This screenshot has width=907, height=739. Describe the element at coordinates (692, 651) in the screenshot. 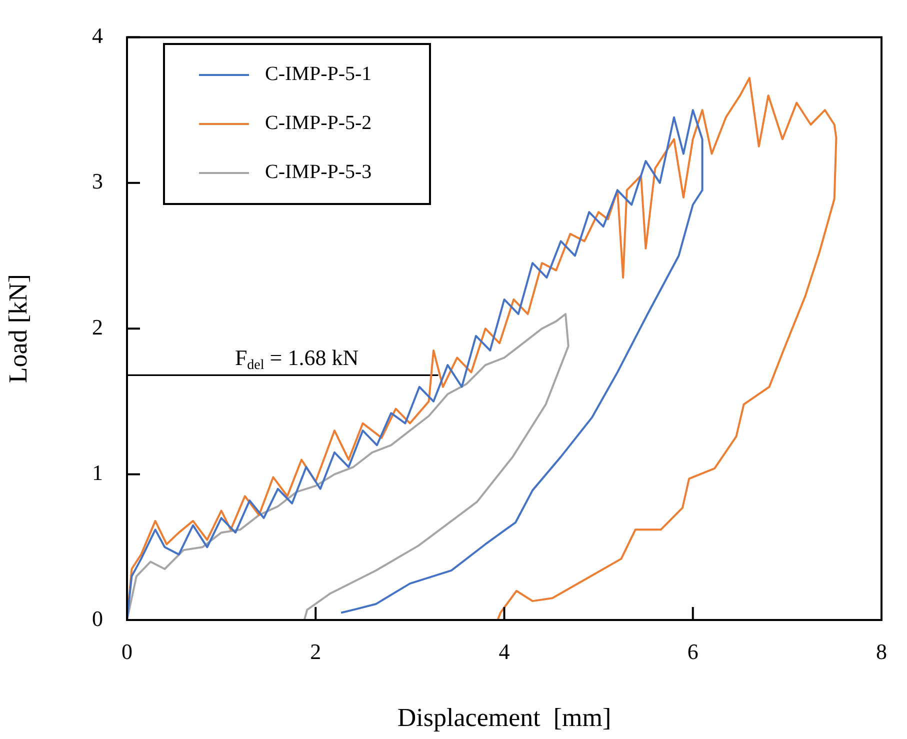

I see `x-tick-label: 6` at that location.